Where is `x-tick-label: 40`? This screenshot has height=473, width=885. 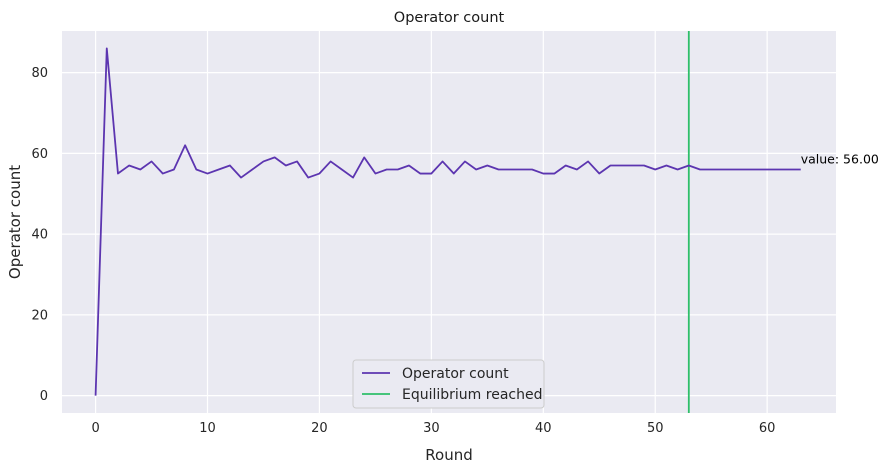
x-tick-label: 40 is located at coordinates (543, 428).